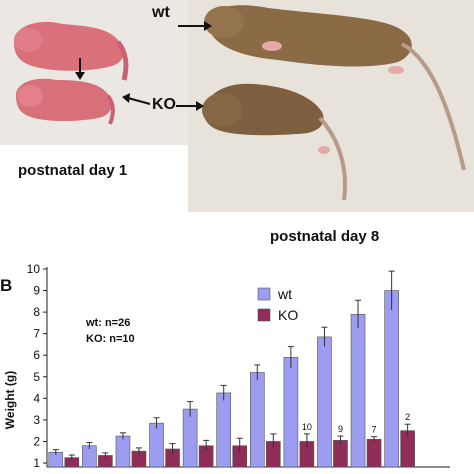 This screenshot has width=474, height=474. What do you see at coordinates (36, 377) in the screenshot?
I see `y-tick-label: 5` at bounding box center [36, 377].